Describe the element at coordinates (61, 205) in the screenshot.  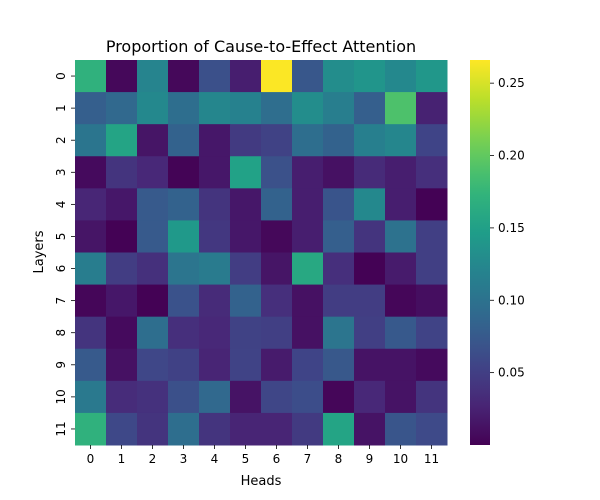
I see `y-tick-label: 4` at that location.